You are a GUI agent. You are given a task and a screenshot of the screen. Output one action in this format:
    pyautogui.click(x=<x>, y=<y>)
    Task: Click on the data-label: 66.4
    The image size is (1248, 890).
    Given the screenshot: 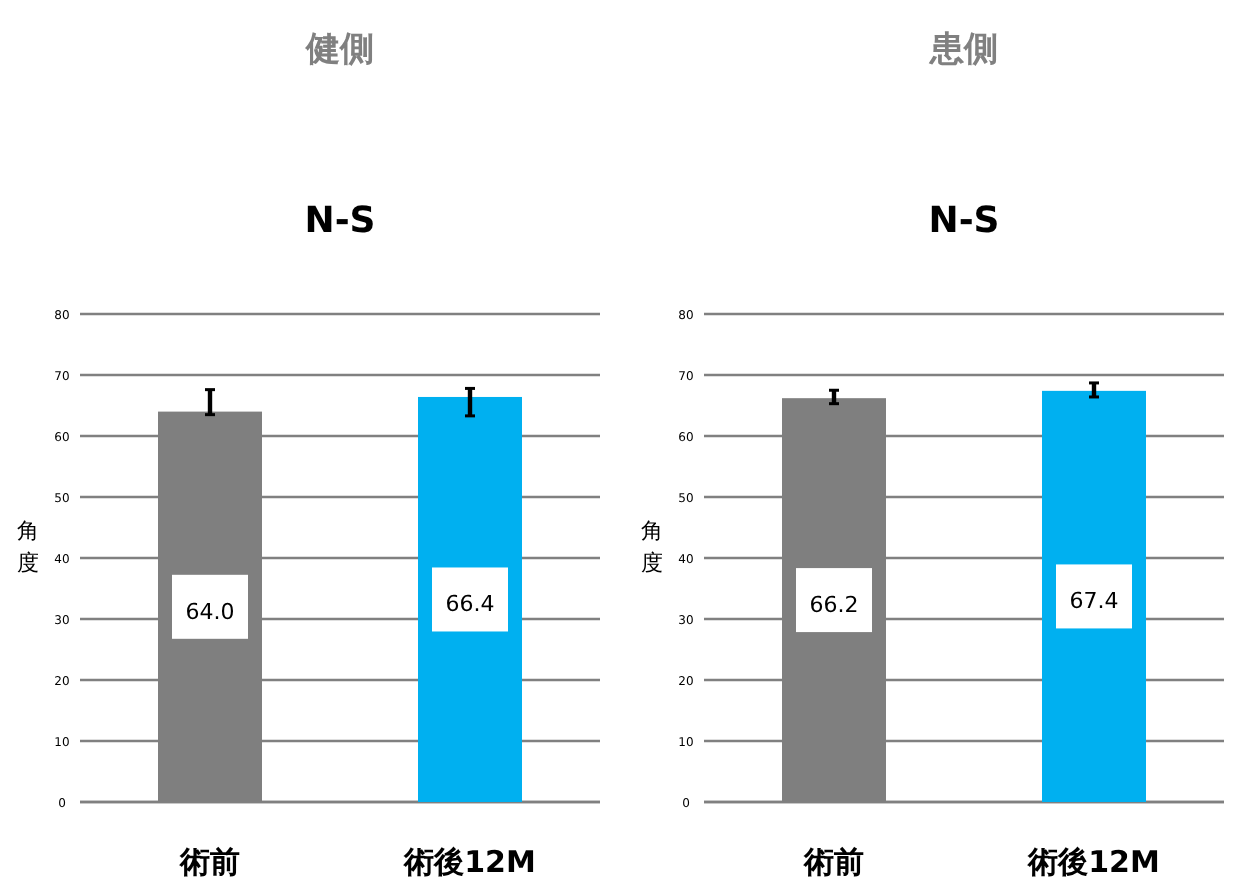 What is the action you would take?
    pyautogui.click(x=470, y=604)
    